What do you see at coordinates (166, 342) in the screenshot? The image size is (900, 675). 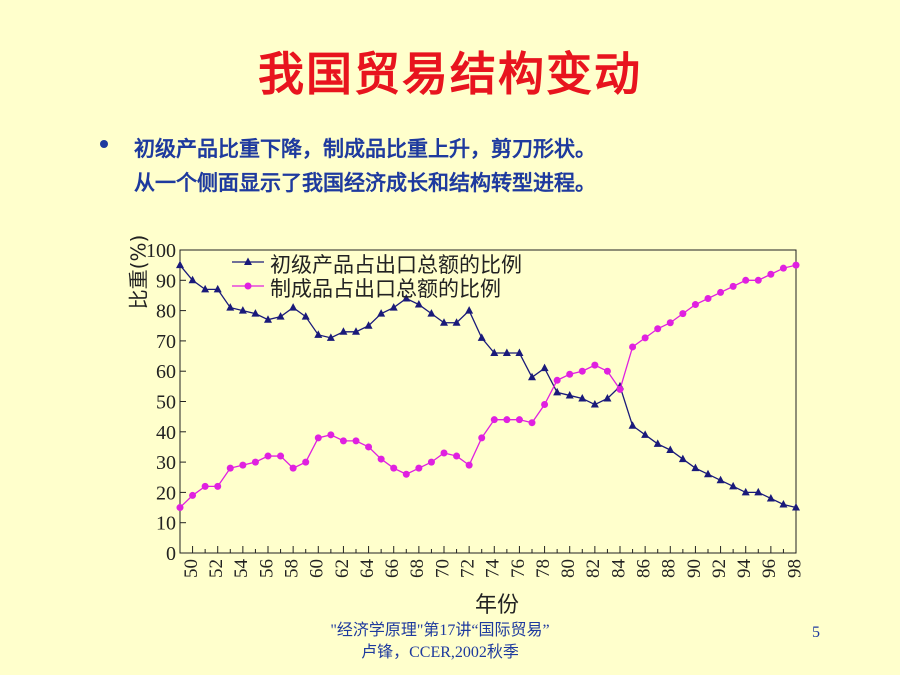 I see `y-tick-label: 70` at bounding box center [166, 342].